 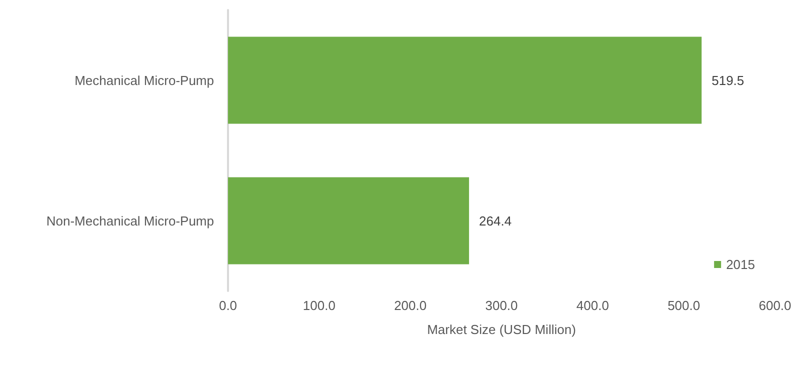 What do you see at coordinates (501, 329) in the screenshot?
I see `x-axis-title: Market Size (USD Million)` at bounding box center [501, 329].